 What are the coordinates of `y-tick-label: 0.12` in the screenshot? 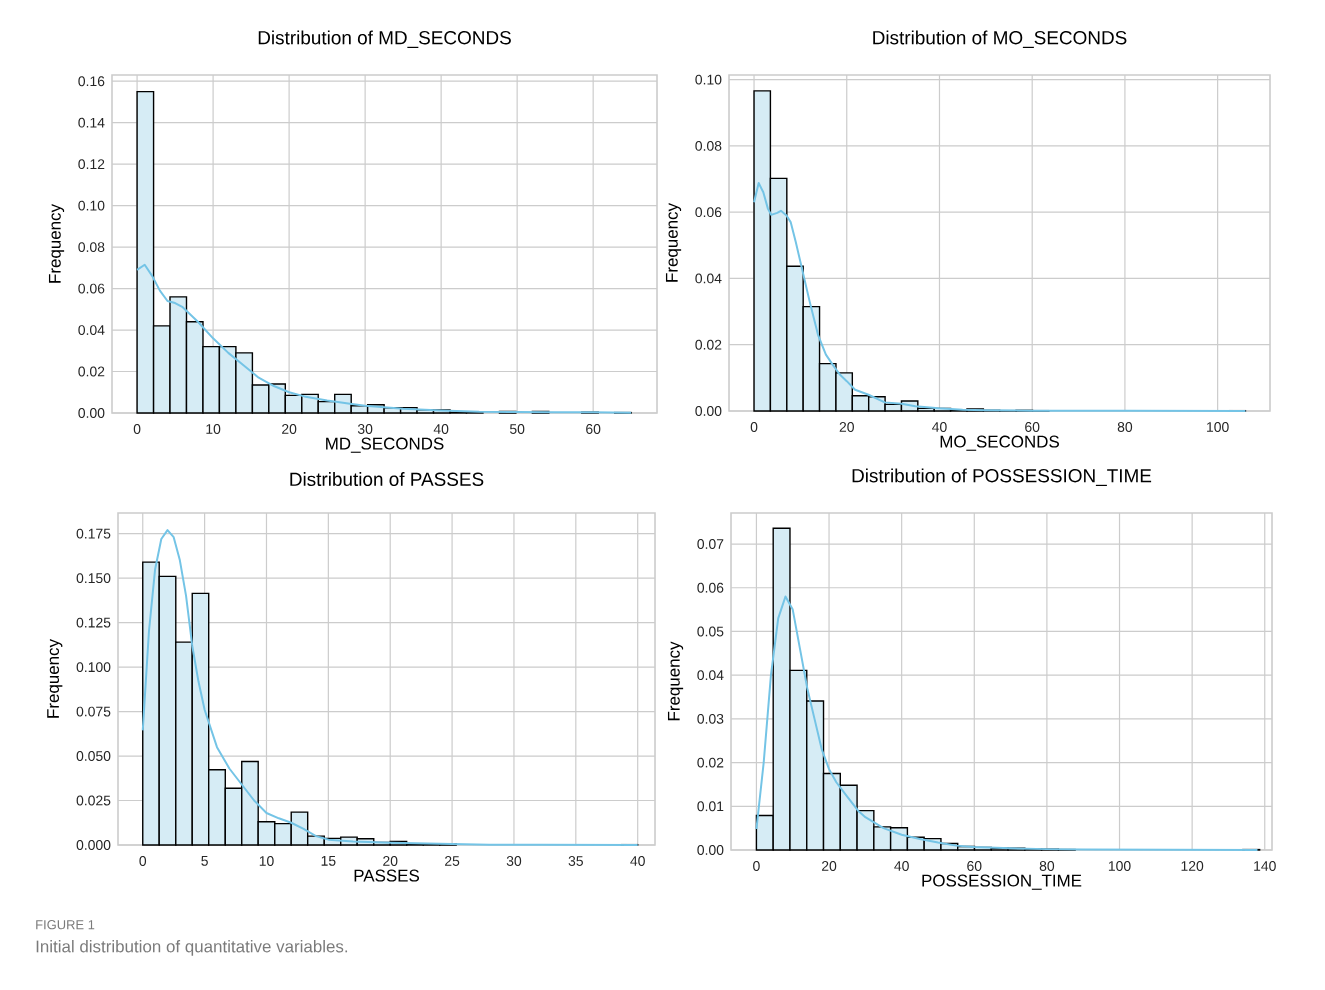 It's located at (91, 164).